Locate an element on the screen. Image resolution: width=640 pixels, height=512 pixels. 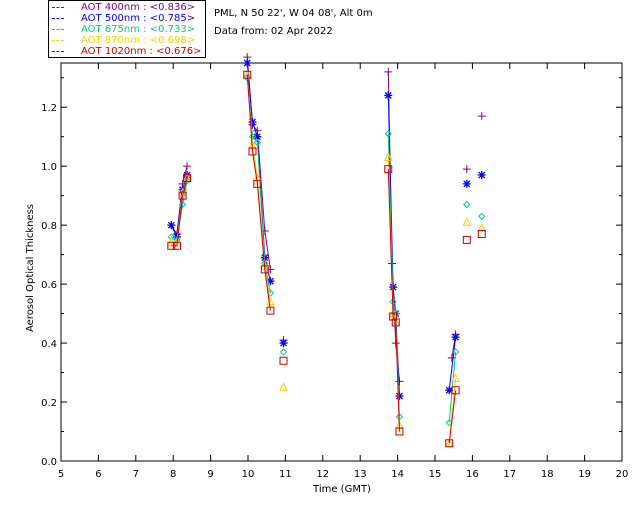
legend-label: AOT 400nm : <0.836> is located at coordinates (138, 7).